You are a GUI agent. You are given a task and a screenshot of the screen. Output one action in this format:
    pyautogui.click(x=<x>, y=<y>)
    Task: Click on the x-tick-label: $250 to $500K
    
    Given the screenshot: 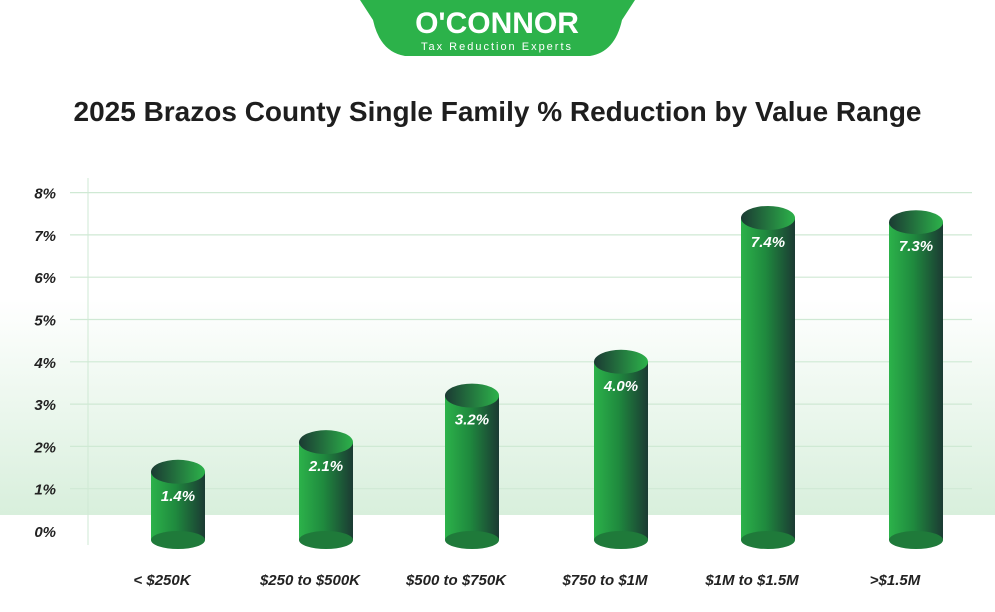 What is the action you would take?
    pyautogui.click(x=310, y=580)
    